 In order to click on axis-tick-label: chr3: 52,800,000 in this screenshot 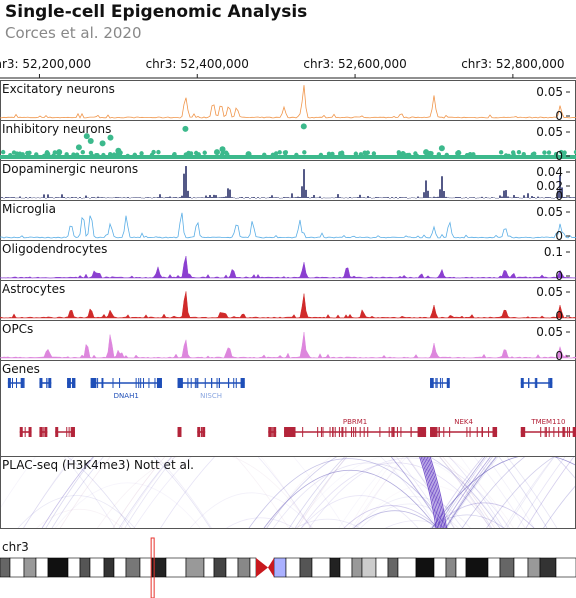, I will do `click(512, 64)`.